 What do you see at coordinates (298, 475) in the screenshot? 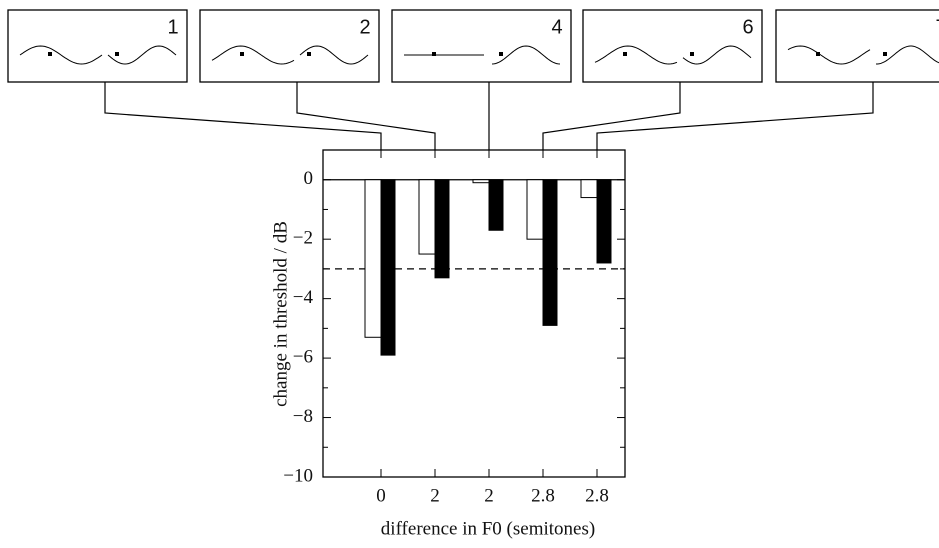
I see `y-tick-label: −10` at bounding box center [298, 475].